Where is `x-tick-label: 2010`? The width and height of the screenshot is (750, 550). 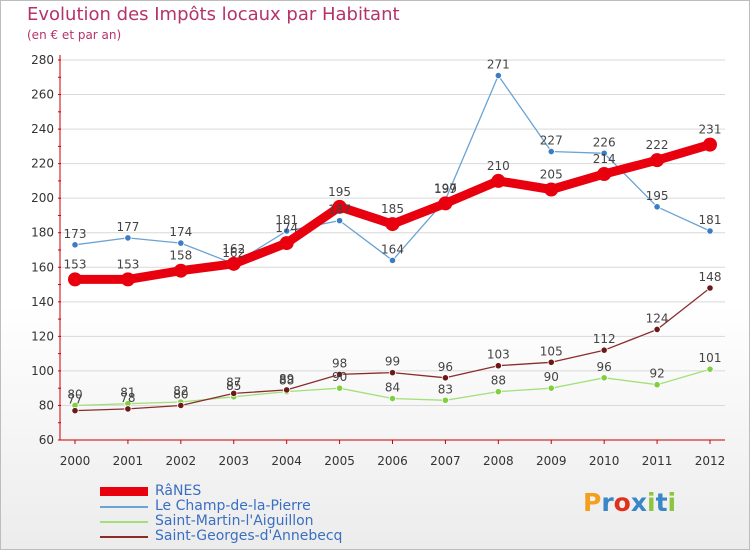 x-tick-label: 2010 is located at coordinates (604, 461).